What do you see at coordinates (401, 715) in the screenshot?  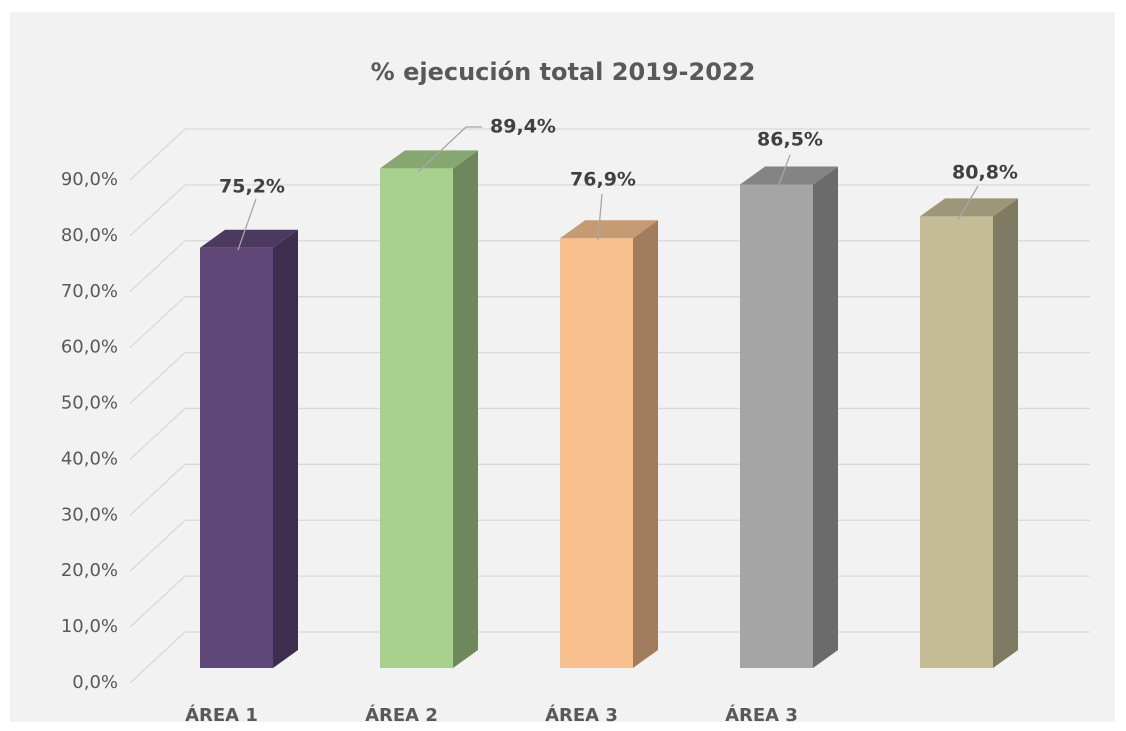 I see `x-tick-label: ÁREA 2` at bounding box center [401, 715].